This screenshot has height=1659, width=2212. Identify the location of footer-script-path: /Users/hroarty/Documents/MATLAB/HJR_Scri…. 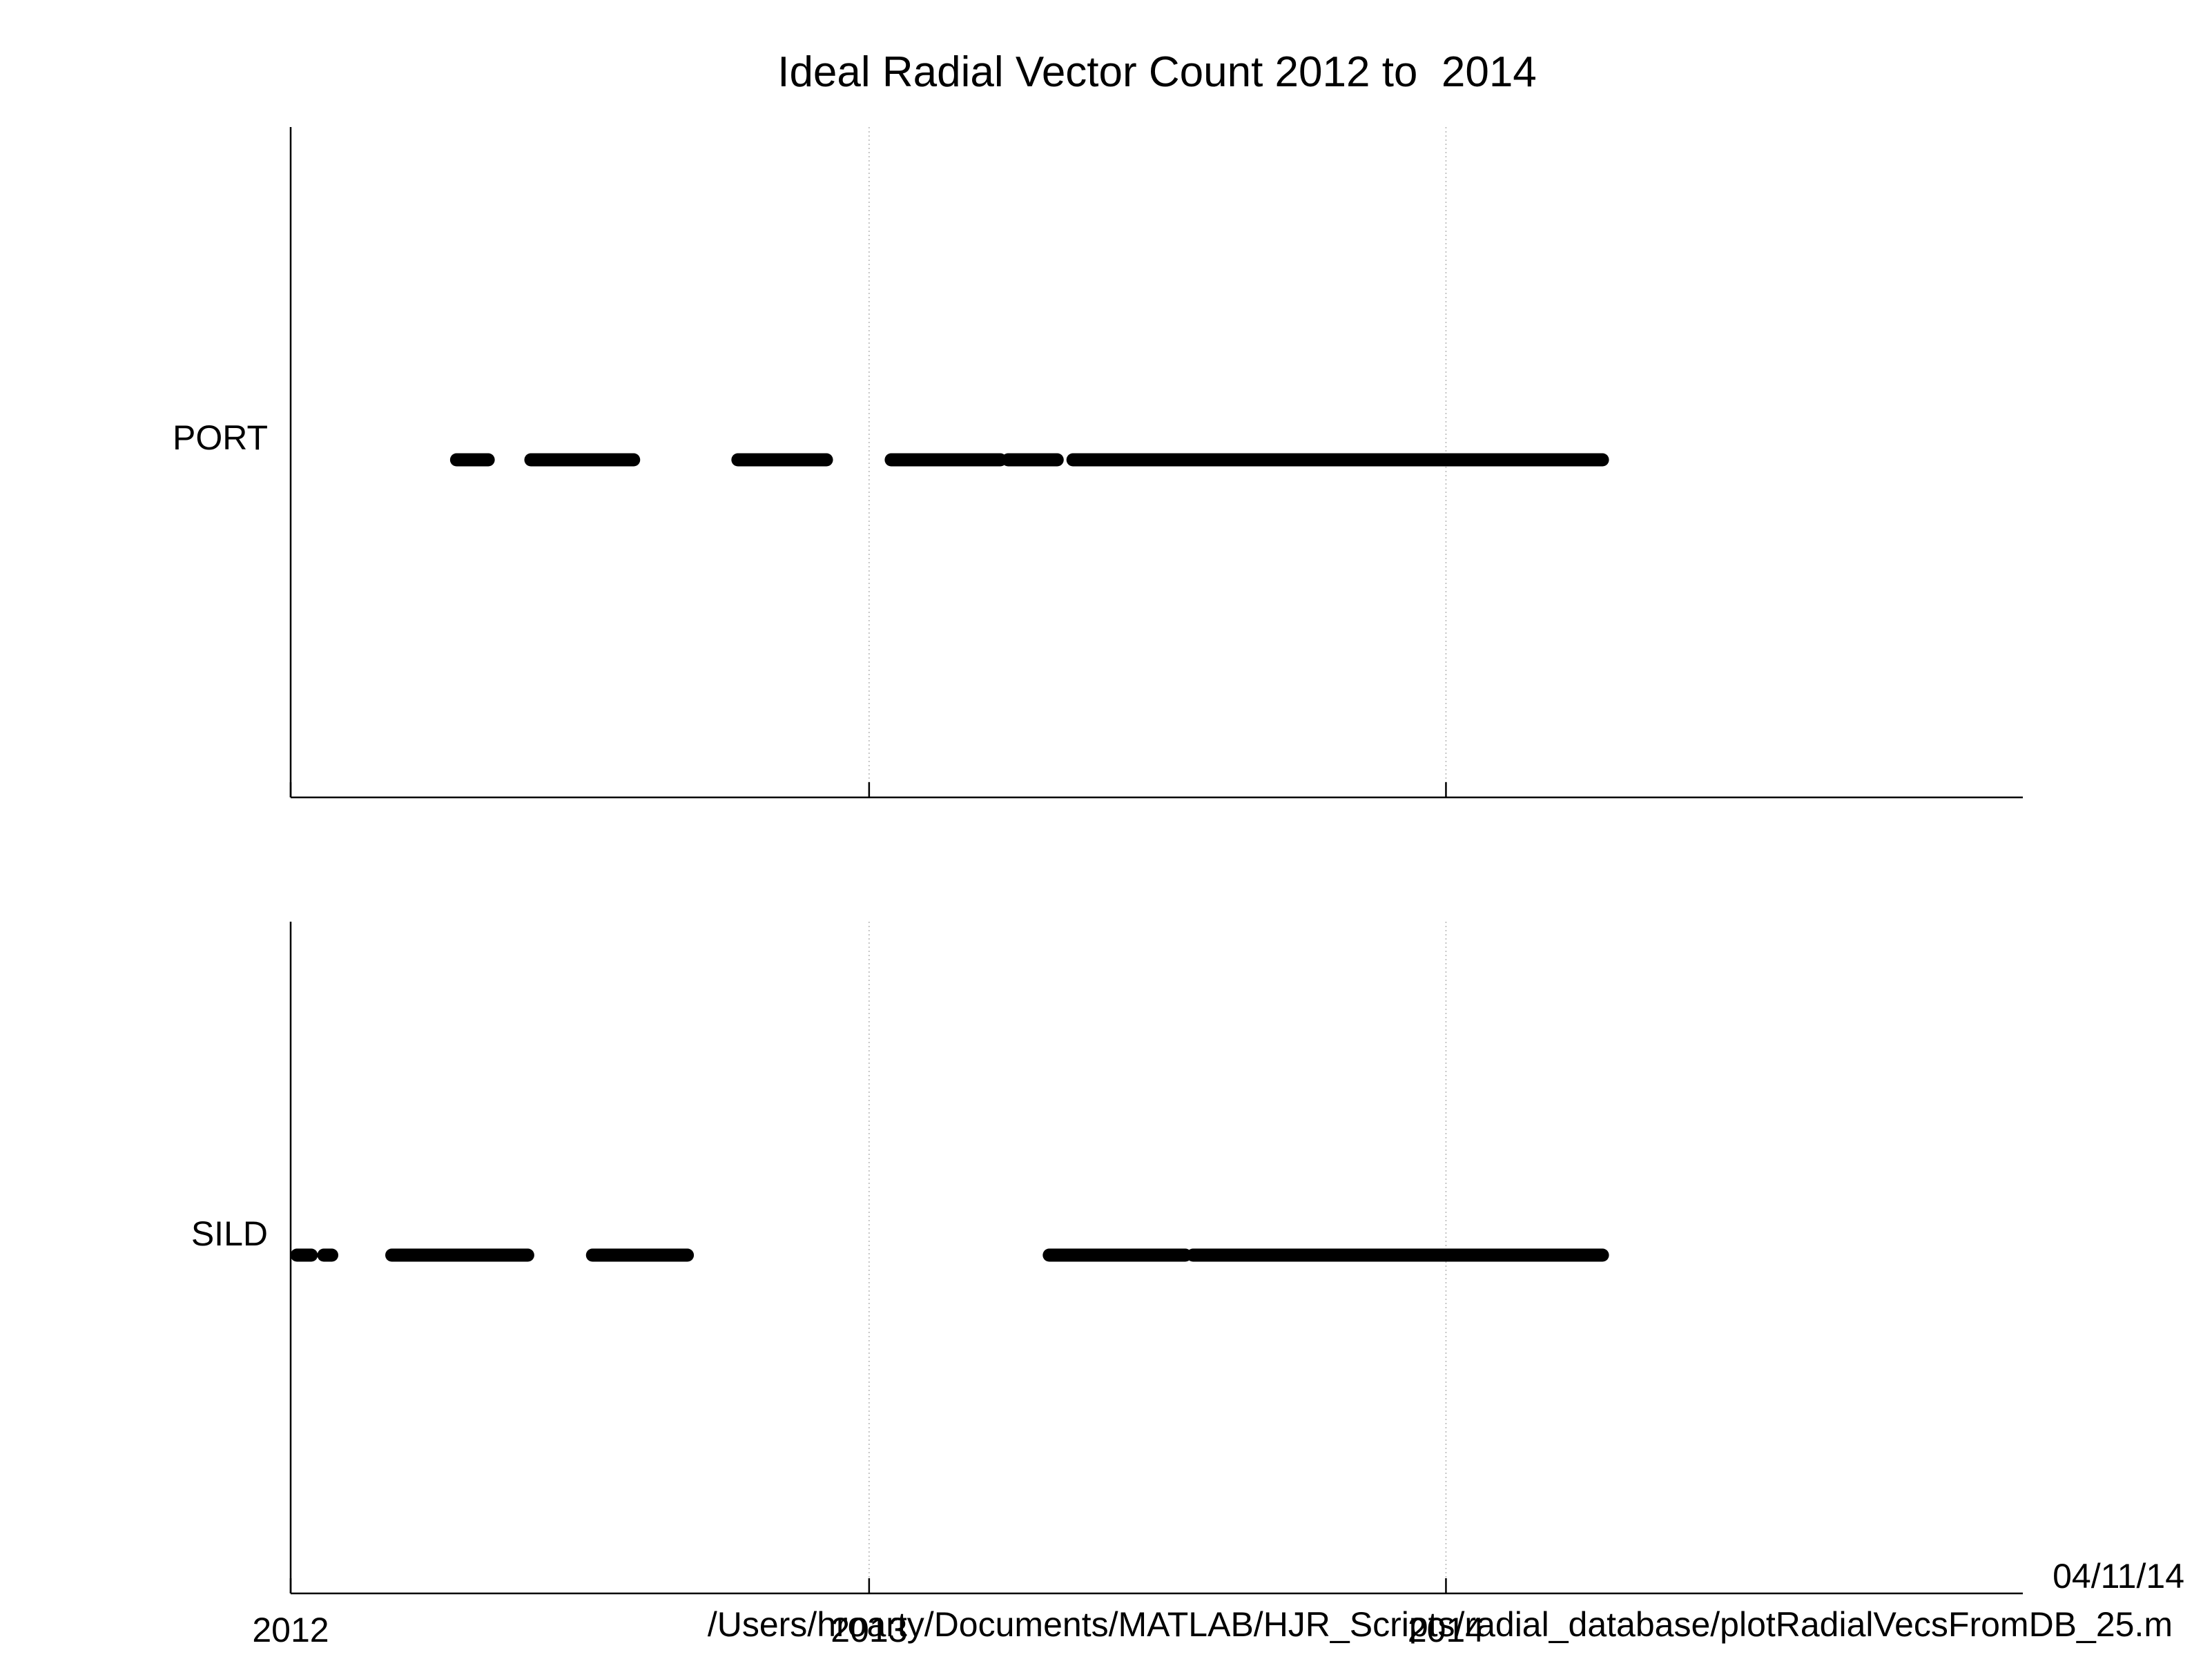
(1440, 1624).